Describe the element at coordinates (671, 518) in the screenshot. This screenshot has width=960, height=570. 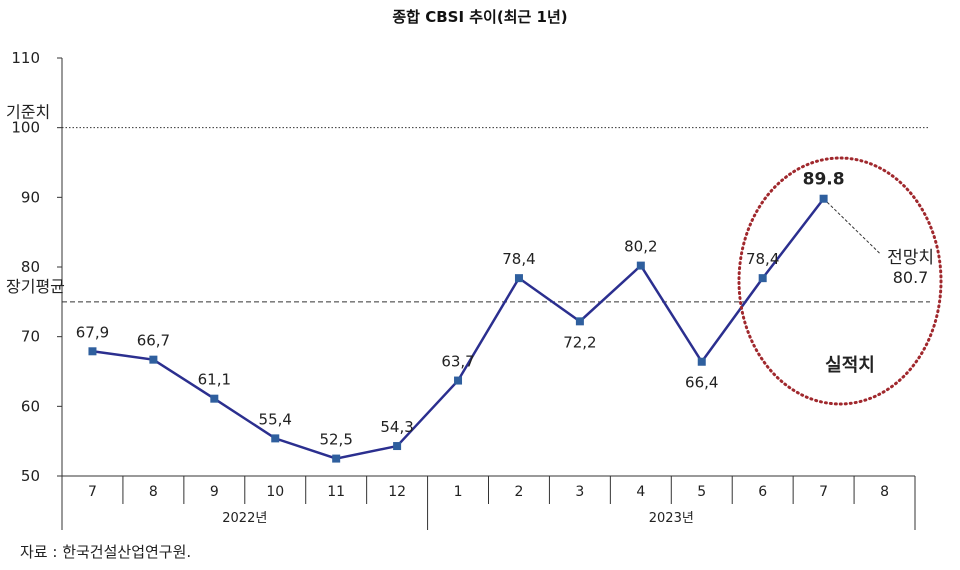
I see `year-label: 2023년` at that location.